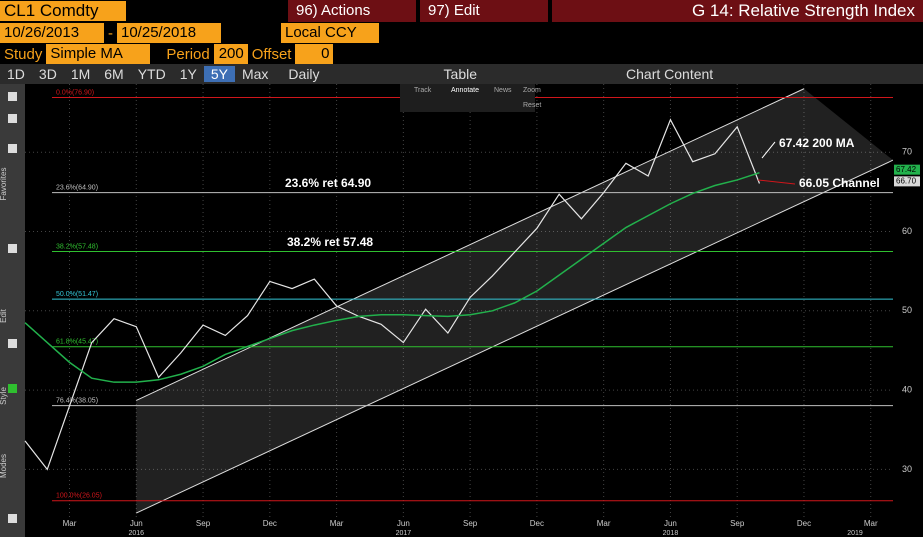  Describe the element at coordinates (330, 33) in the screenshot. I see `currency: Local CCY` at that location.